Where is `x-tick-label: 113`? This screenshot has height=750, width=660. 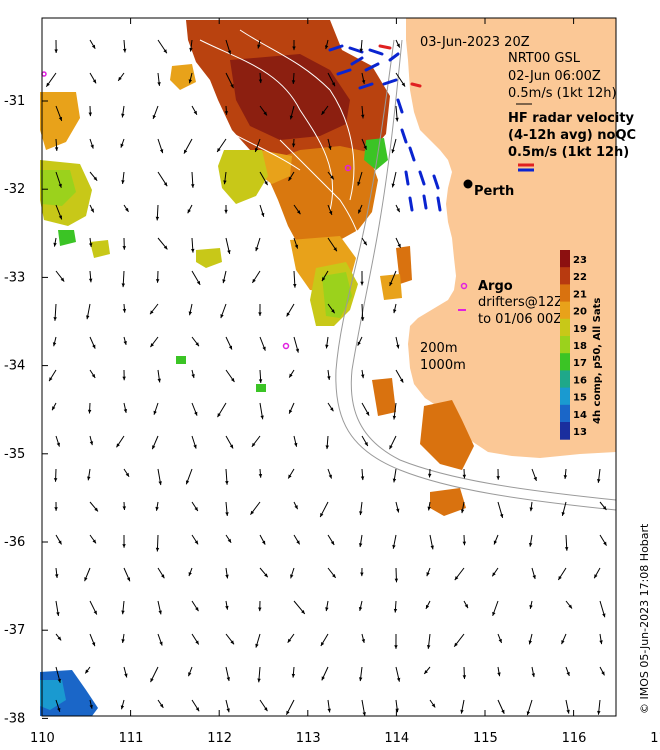 x-tick-label: 113 is located at coordinates (308, 738).